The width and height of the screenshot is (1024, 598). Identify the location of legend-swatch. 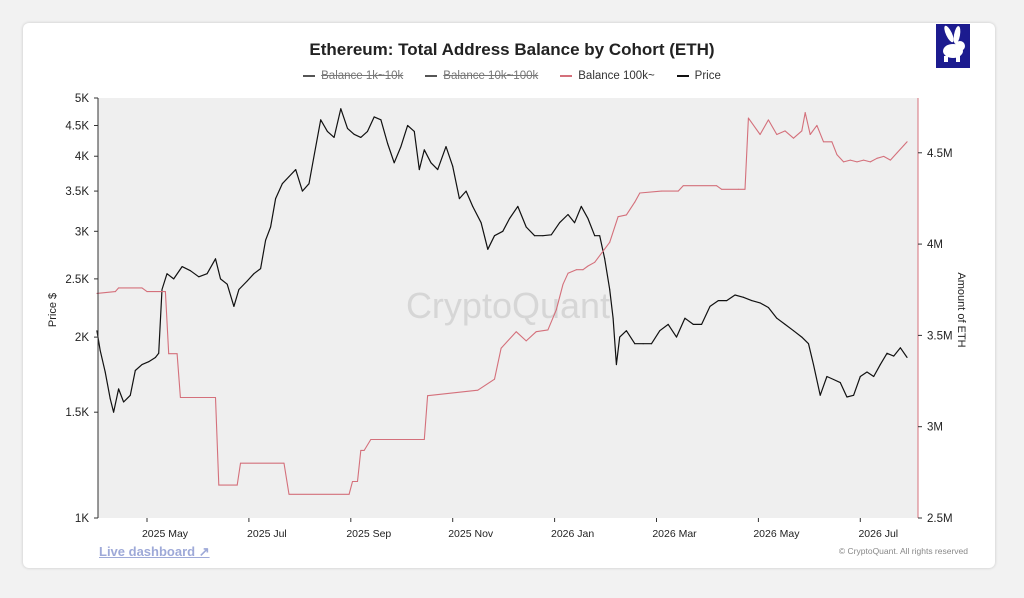
(431, 76).